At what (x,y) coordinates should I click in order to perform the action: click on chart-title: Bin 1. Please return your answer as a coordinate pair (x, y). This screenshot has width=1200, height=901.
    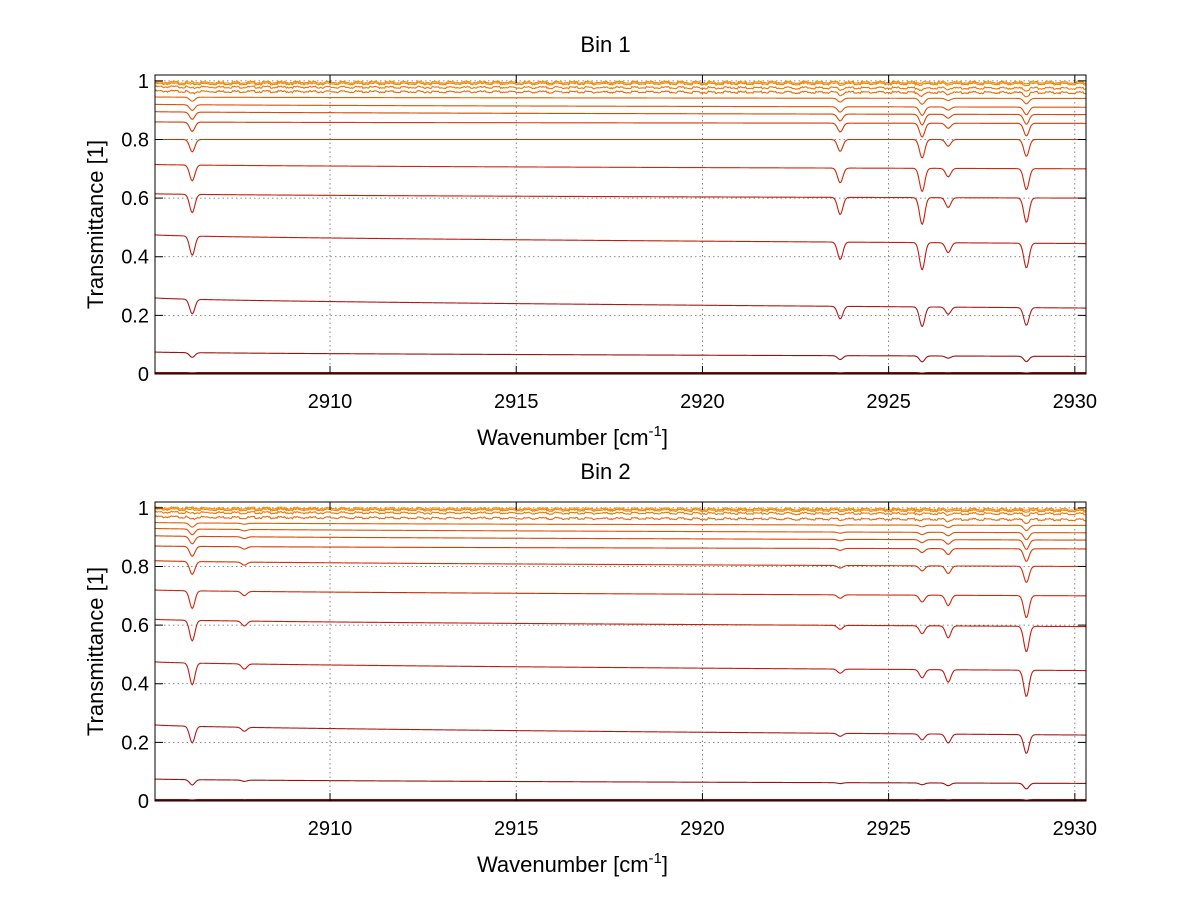
    Looking at the image, I should click on (605, 44).